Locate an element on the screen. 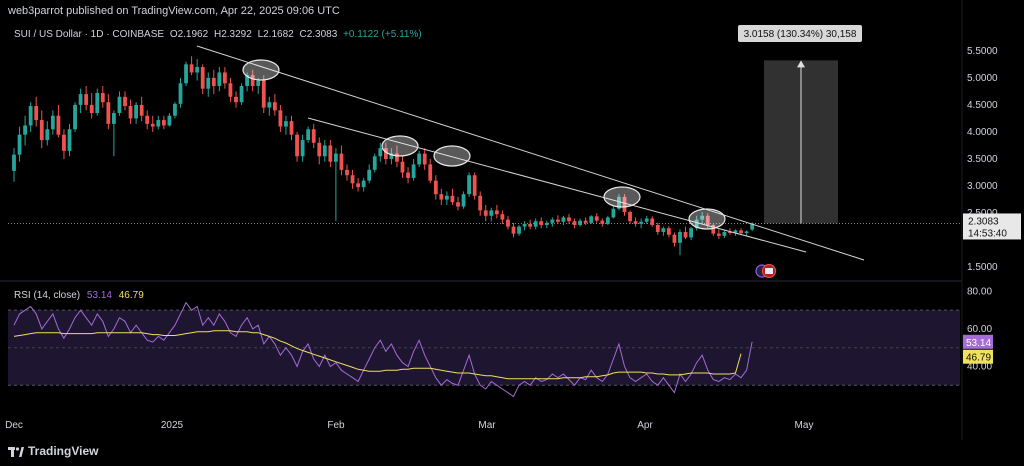 The width and height of the screenshot is (1024, 466). measure-arrow-head is located at coordinates (801, 64).